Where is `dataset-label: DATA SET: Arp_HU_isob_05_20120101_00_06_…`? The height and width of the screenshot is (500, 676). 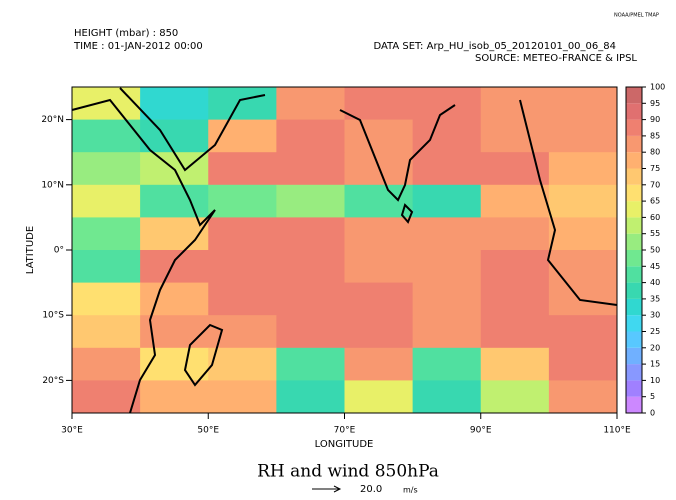 dataset-label: DATA SET: Arp_HU_isob_05_20120101_00_06_… is located at coordinates (494, 46).